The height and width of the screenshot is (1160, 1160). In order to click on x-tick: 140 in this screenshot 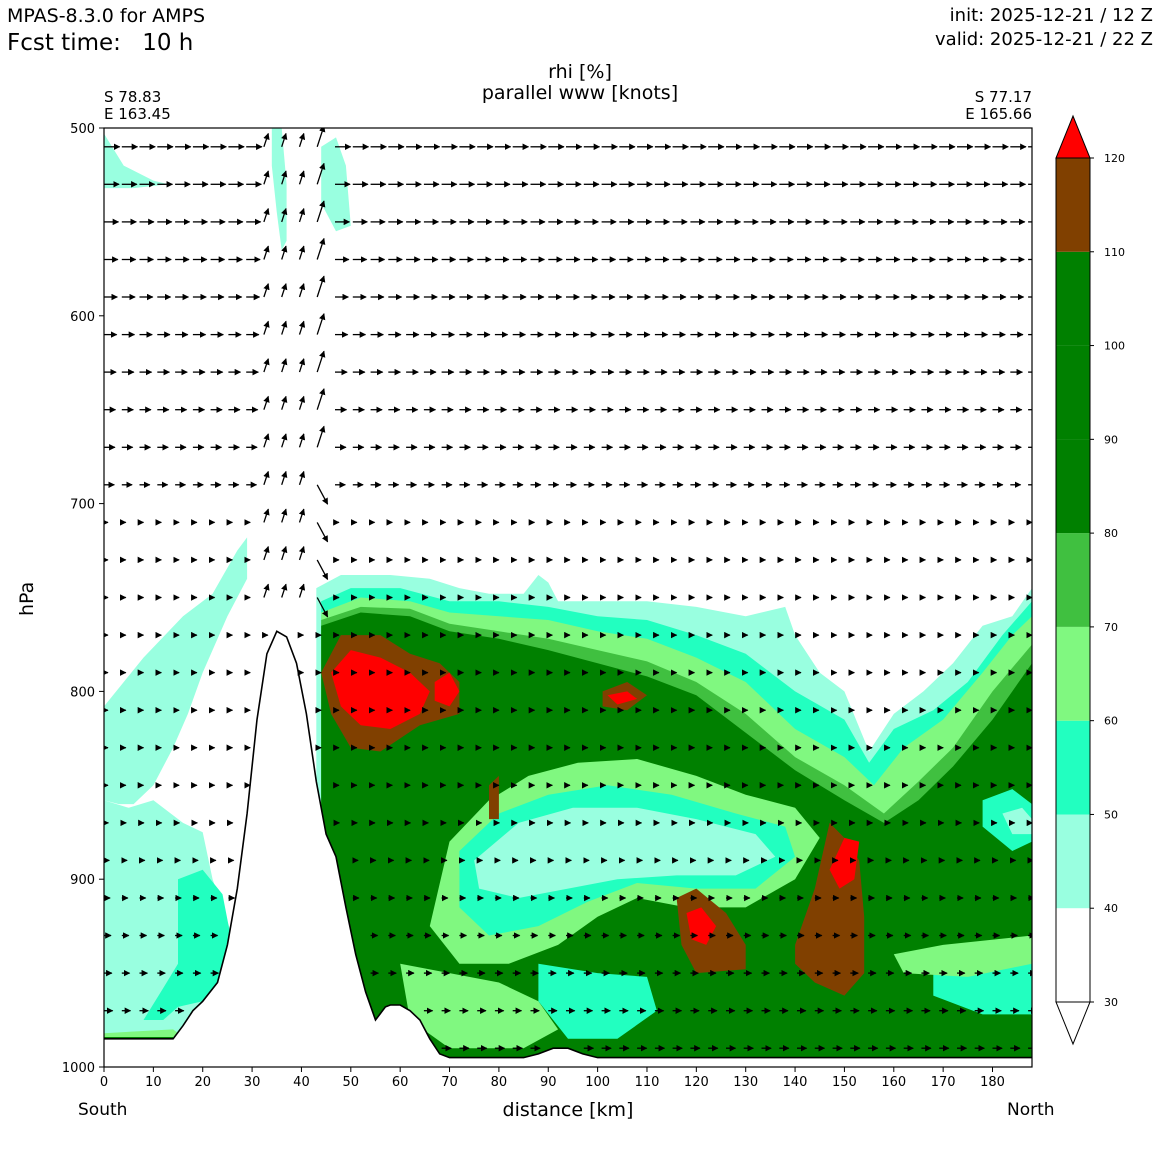, I will do `click(795, 1078)`.